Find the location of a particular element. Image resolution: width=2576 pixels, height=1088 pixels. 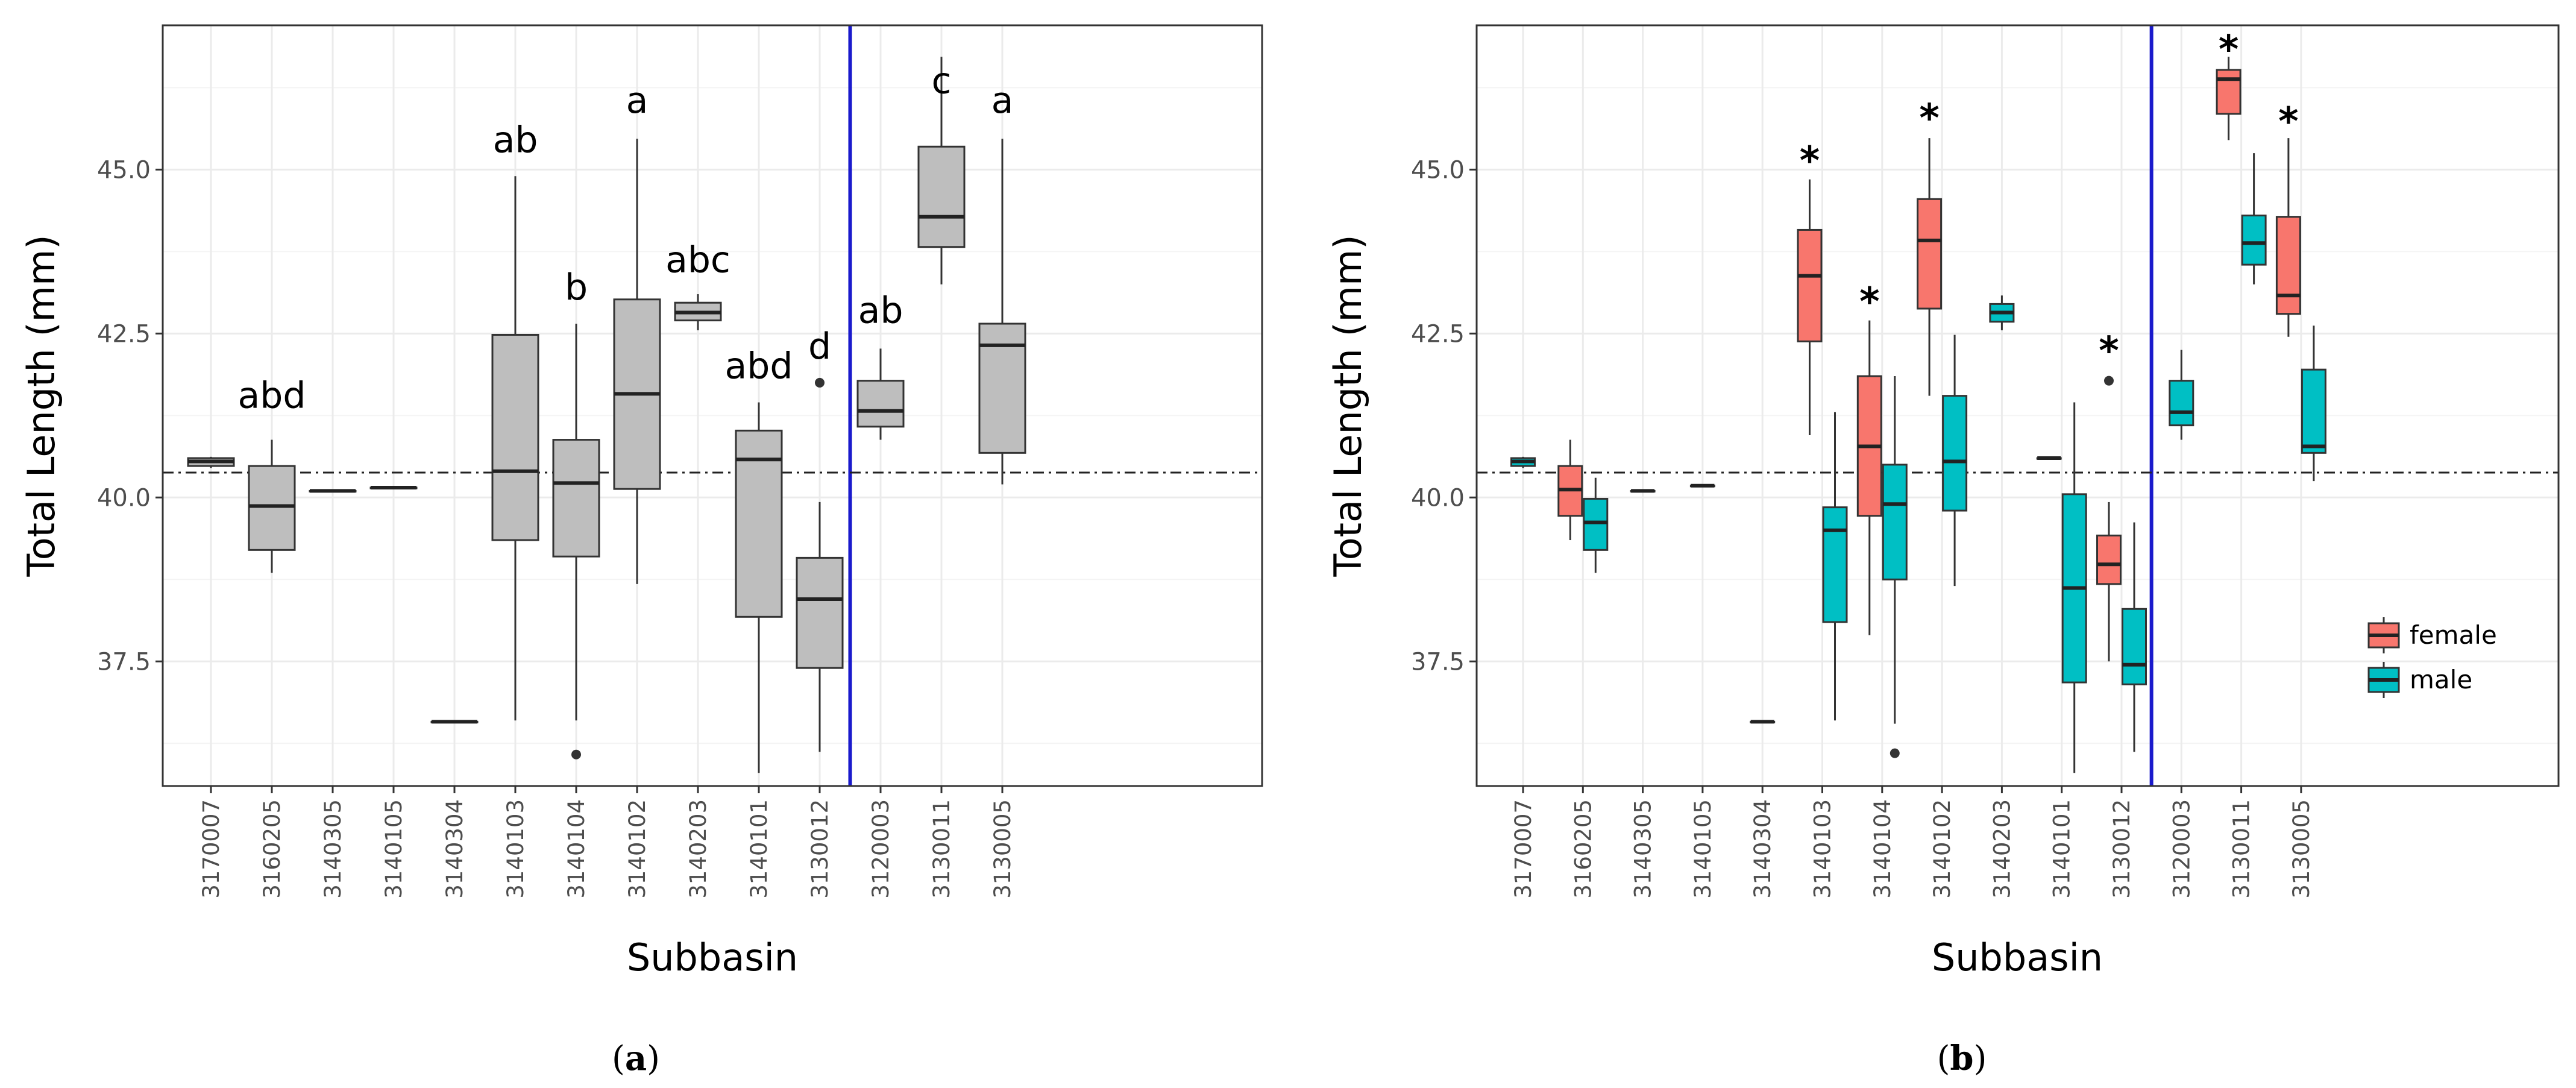

significance-label: ab is located at coordinates (515, 140).